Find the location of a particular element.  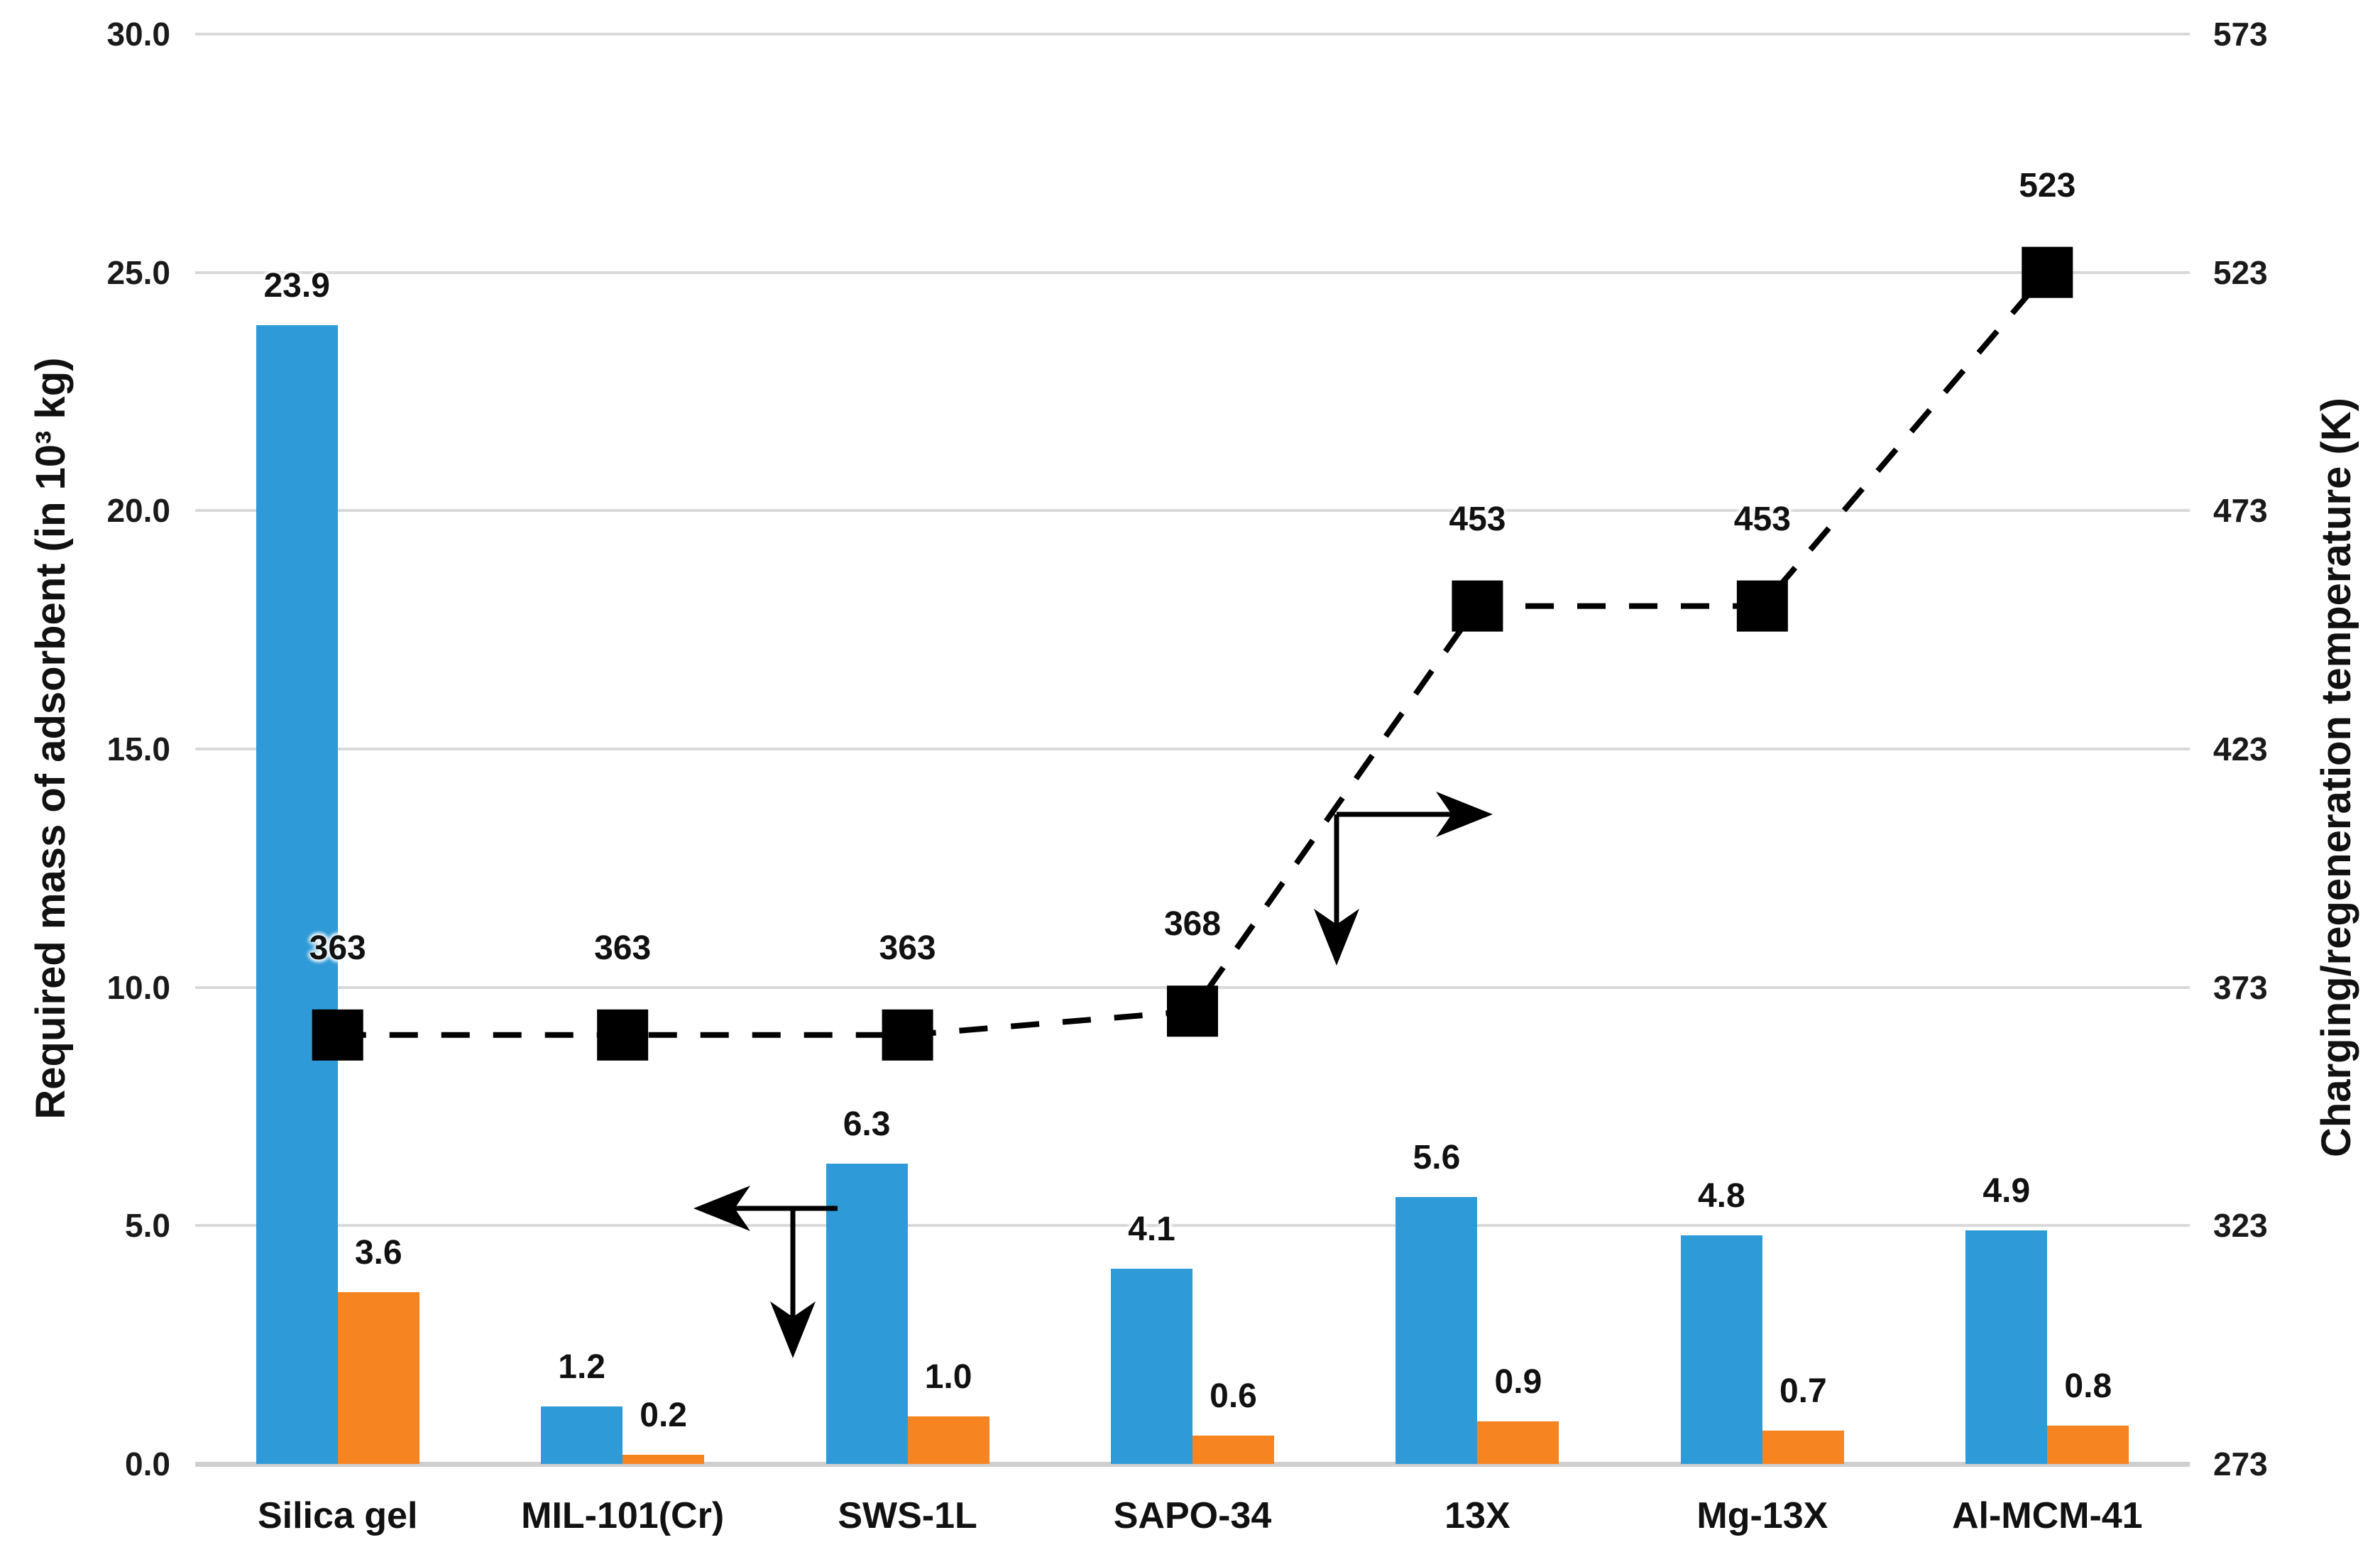

right-axis-tick-label: 573 is located at coordinates (2240, 34).